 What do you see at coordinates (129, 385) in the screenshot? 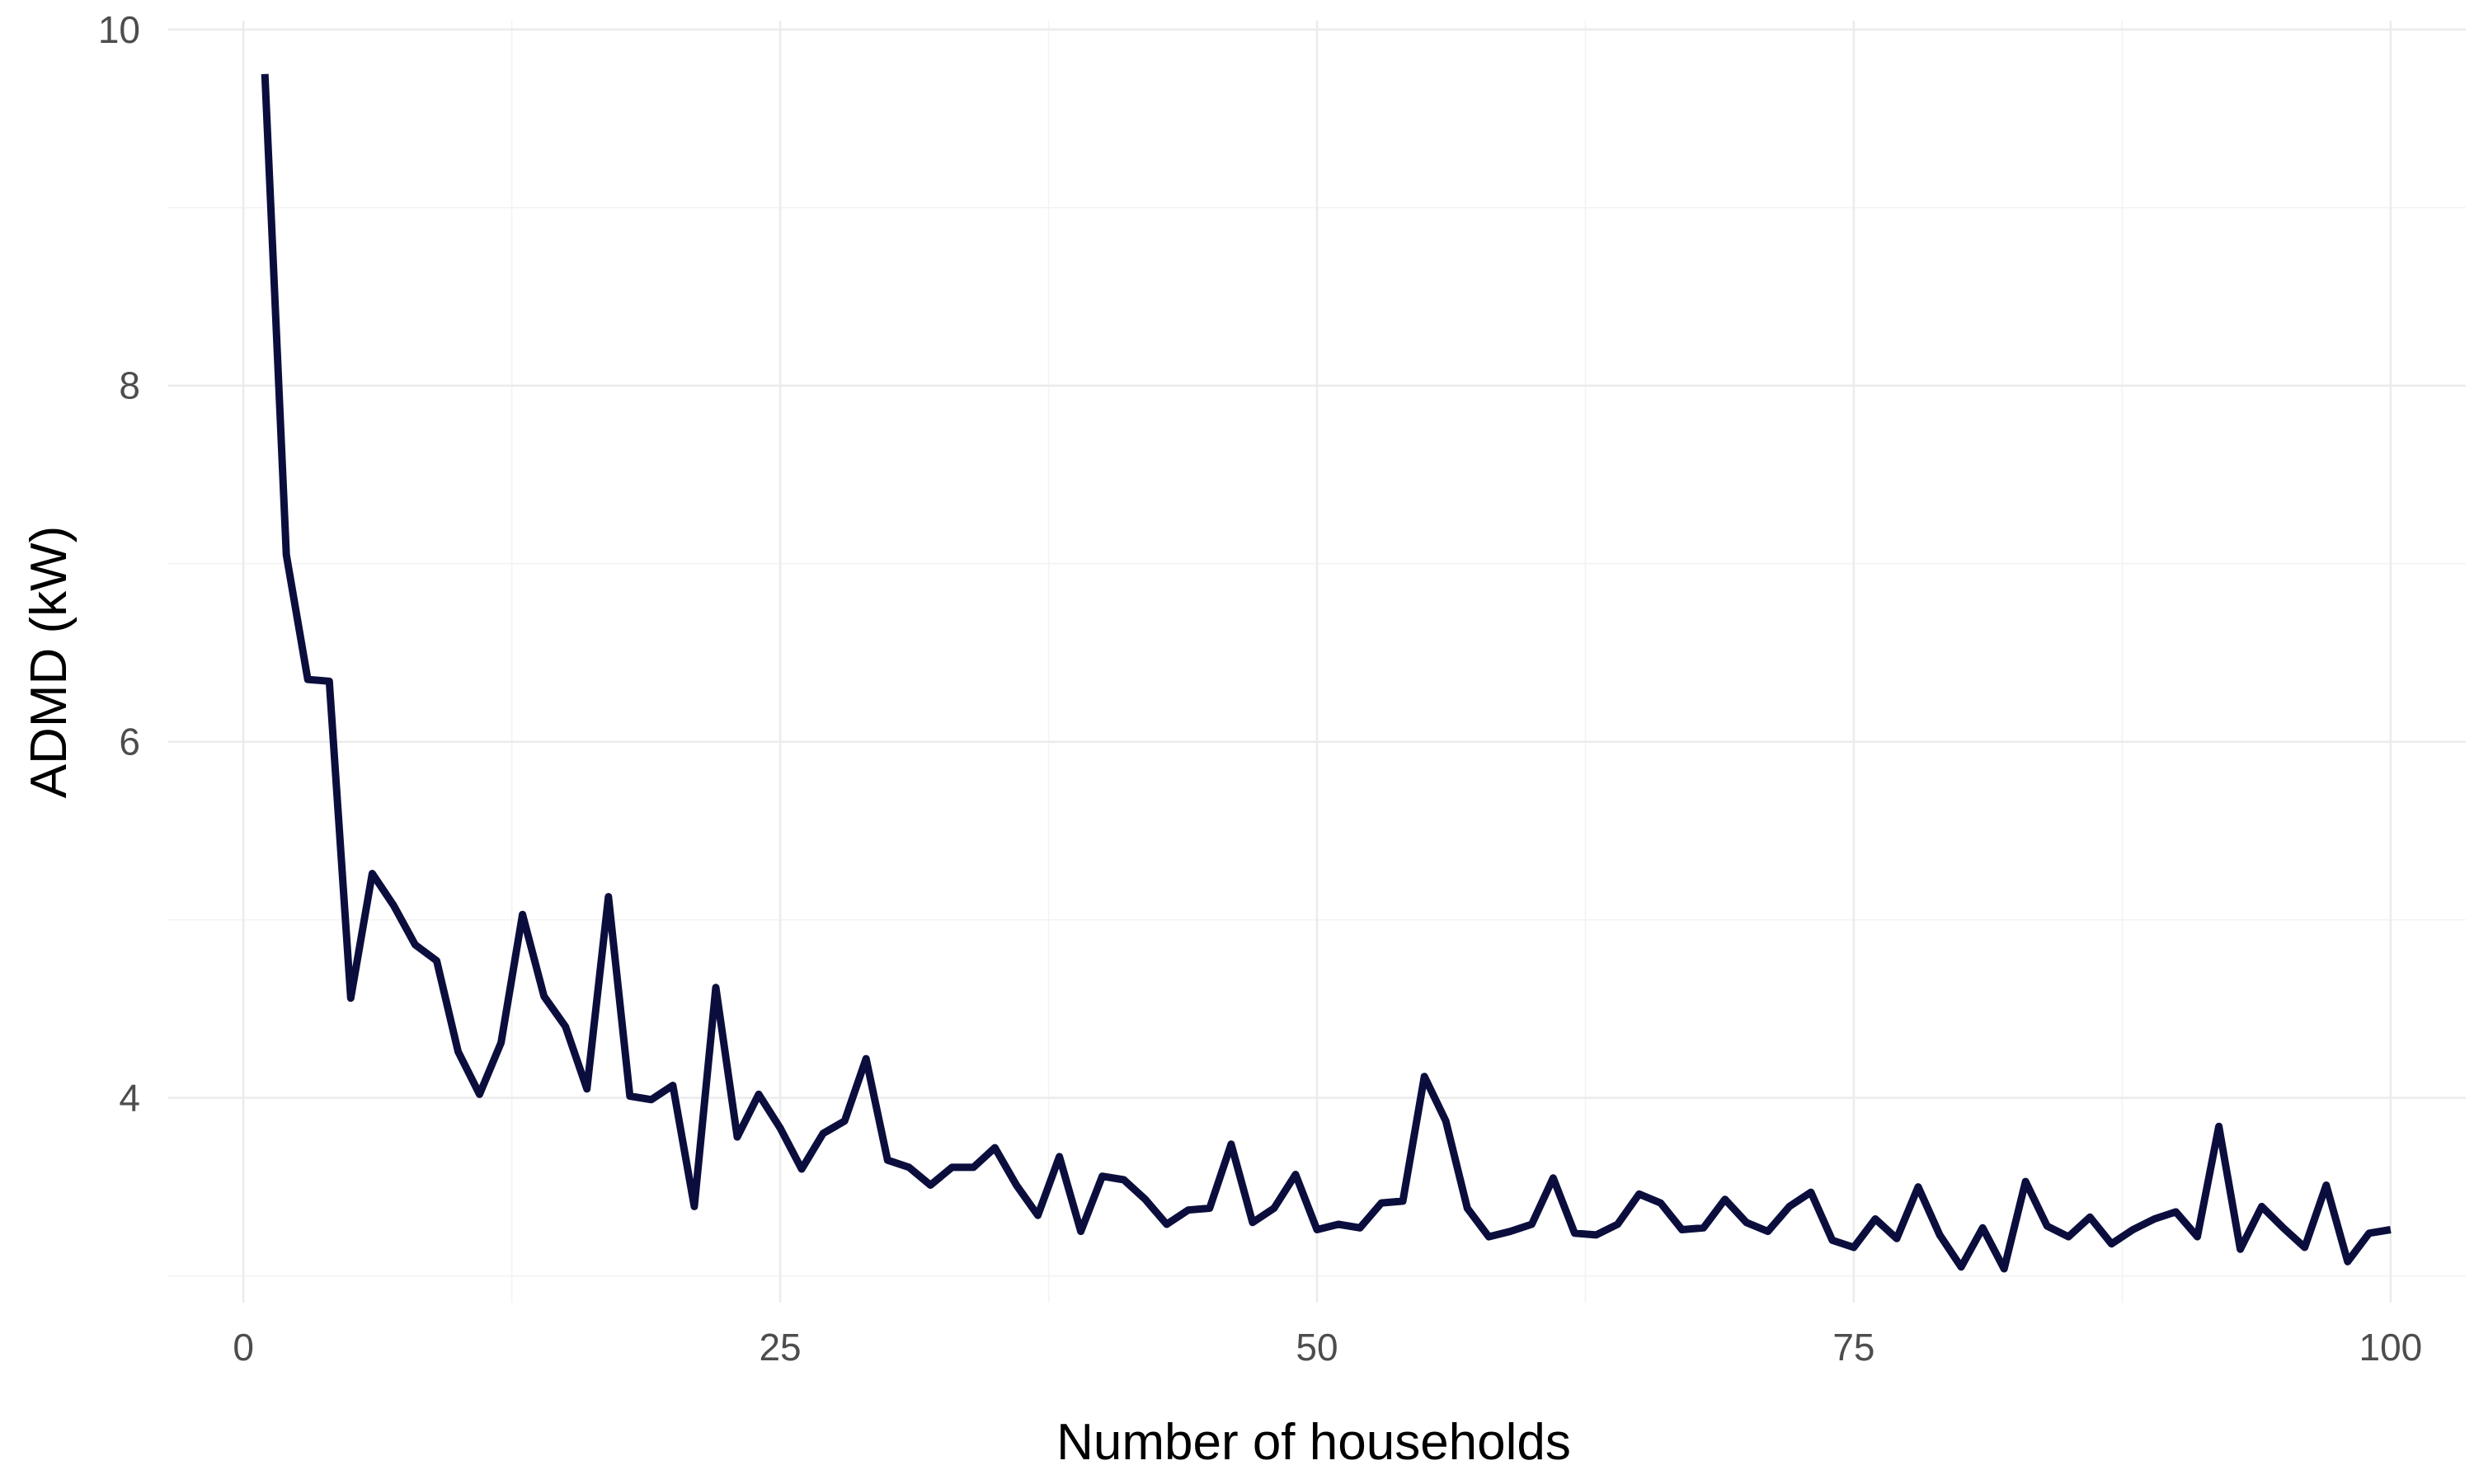
I see `y-tick-label: 8` at bounding box center [129, 385].